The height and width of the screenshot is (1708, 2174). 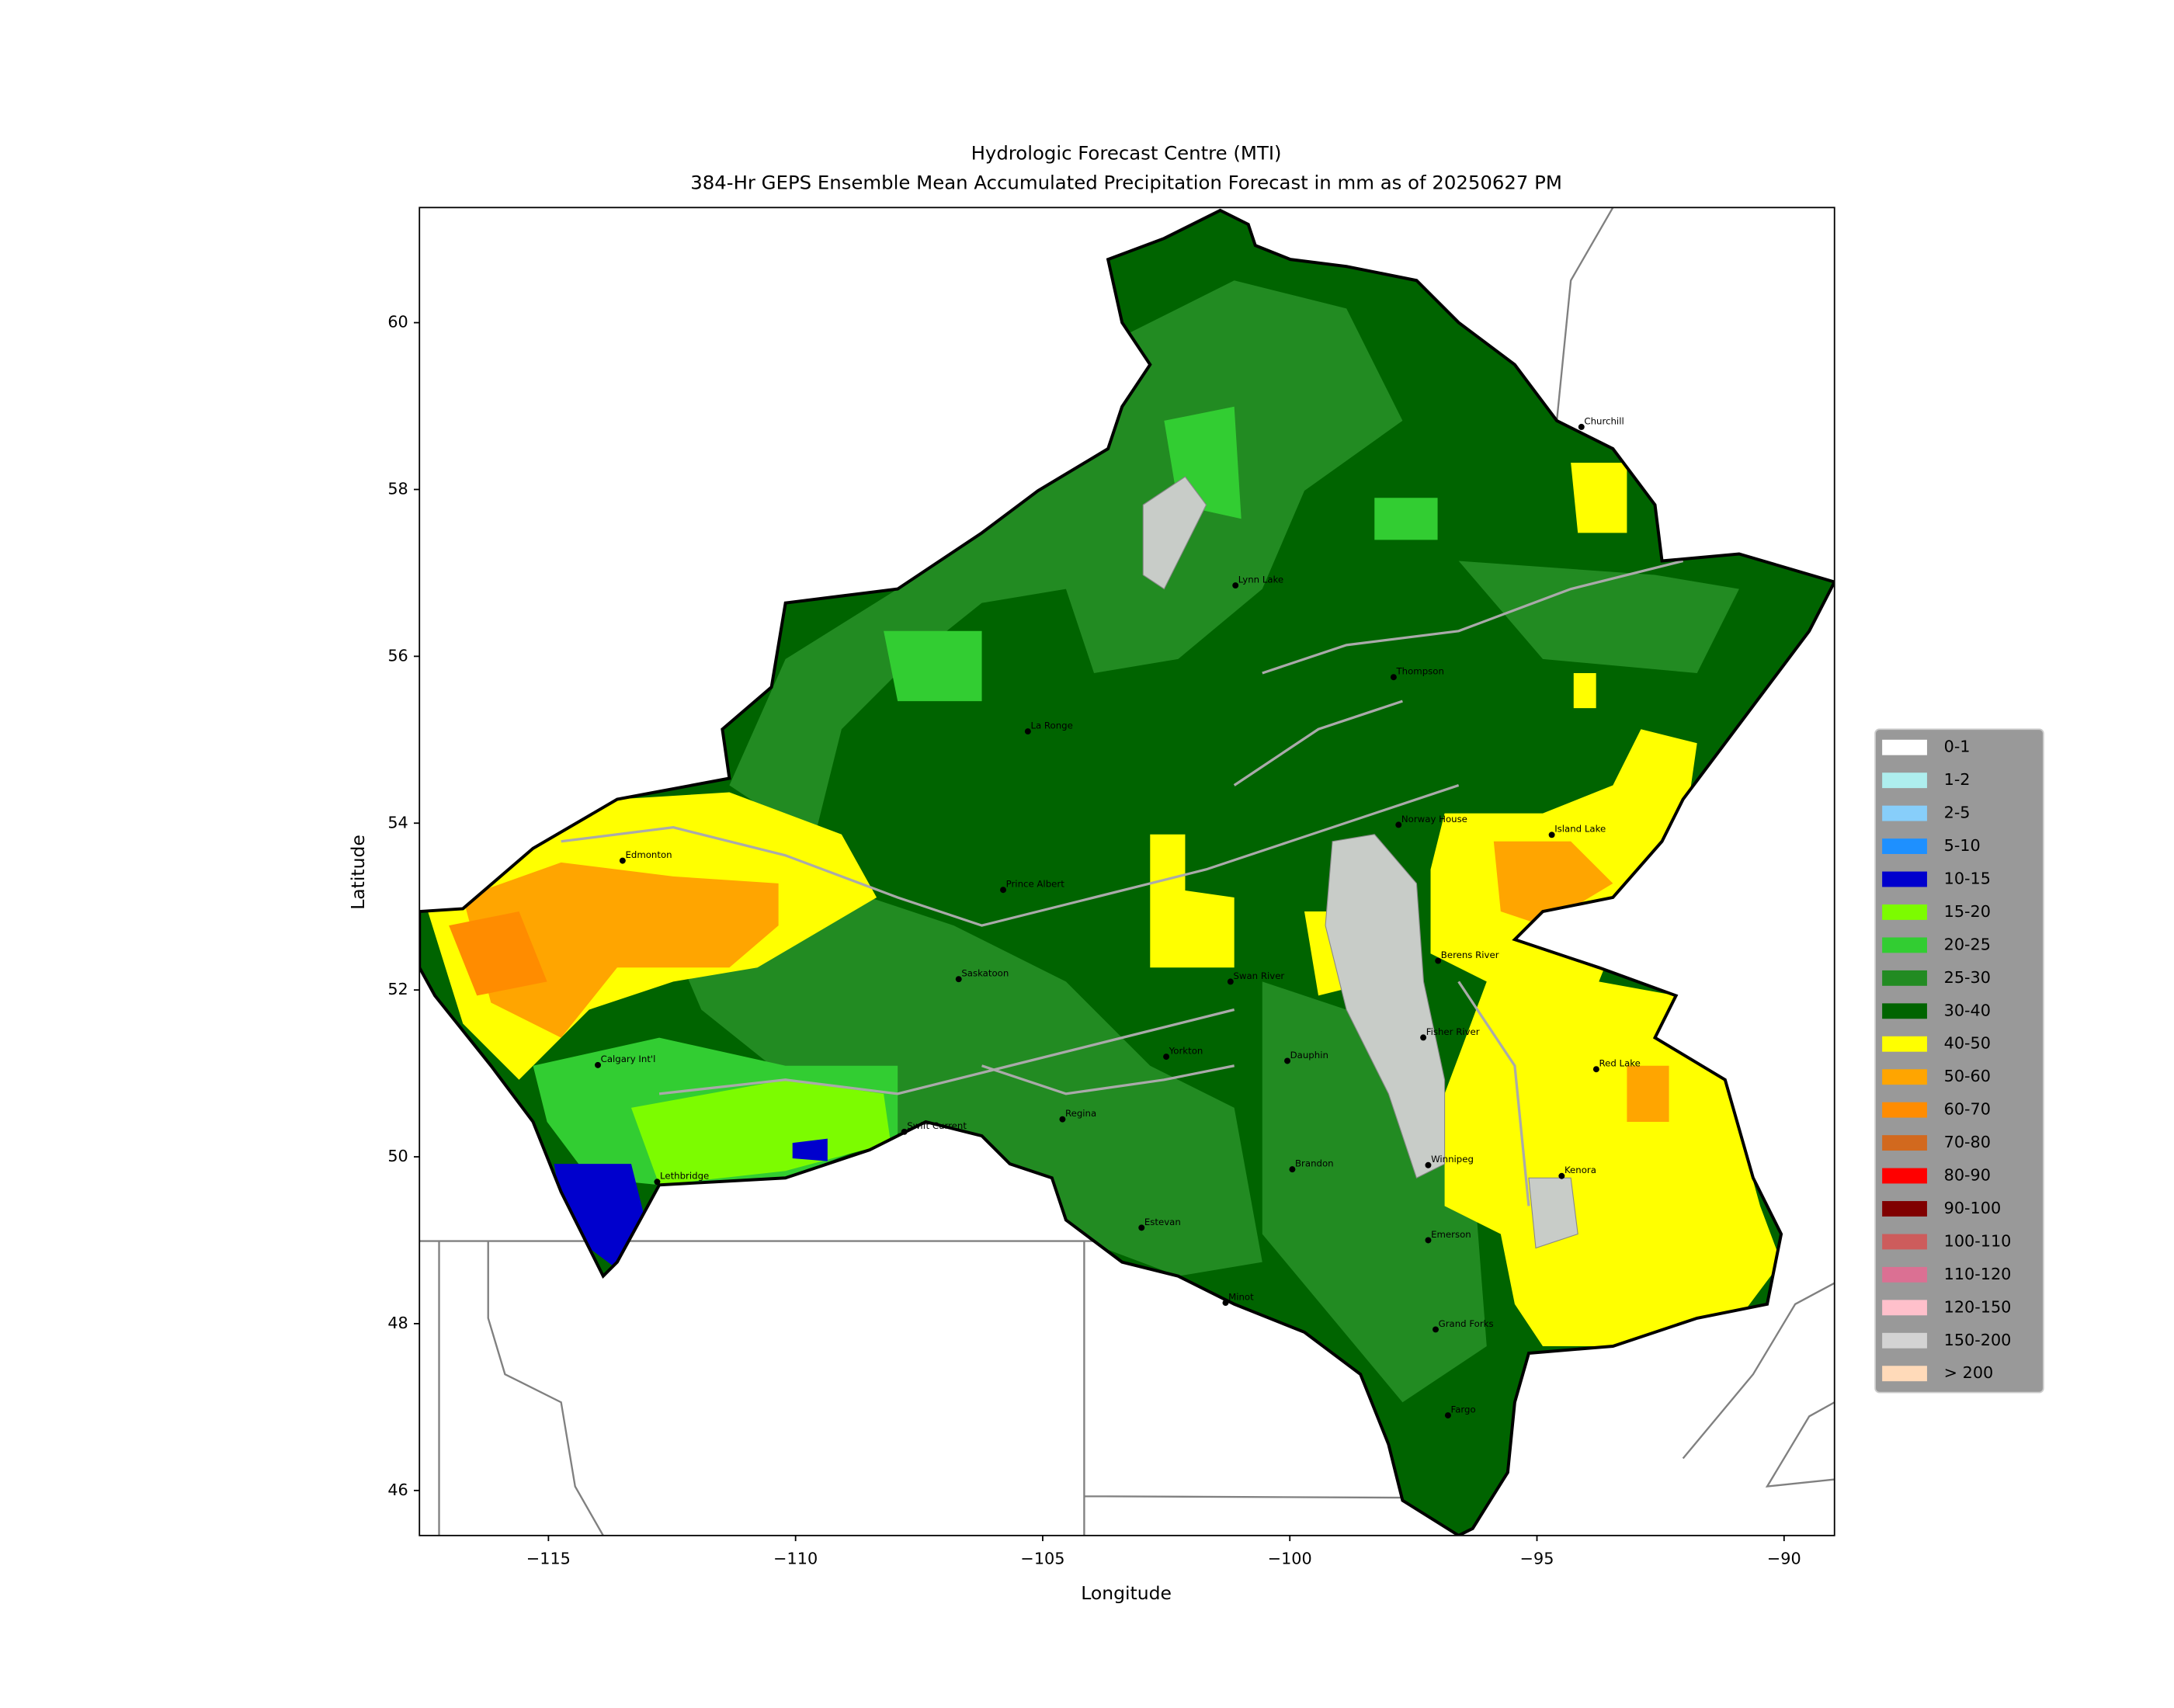 What do you see at coordinates (685, 1176) in the screenshot?
I see `city-label: Lethbridge` at bounding box center [685, 1176].